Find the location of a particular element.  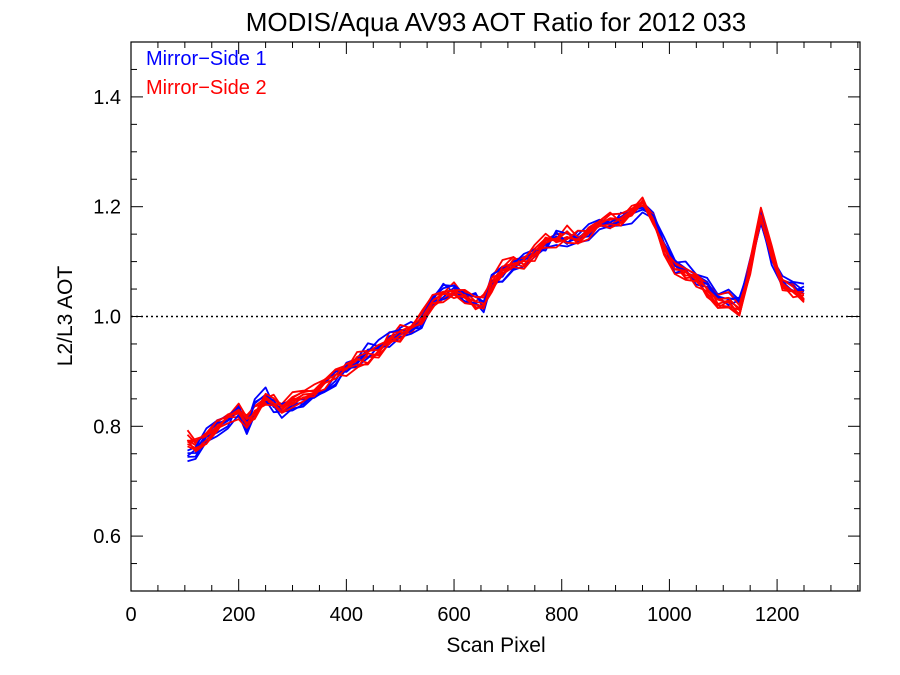

legend-entry-mirror-side-2: Mirror−Side 2 is located at coordinates (206, 88).